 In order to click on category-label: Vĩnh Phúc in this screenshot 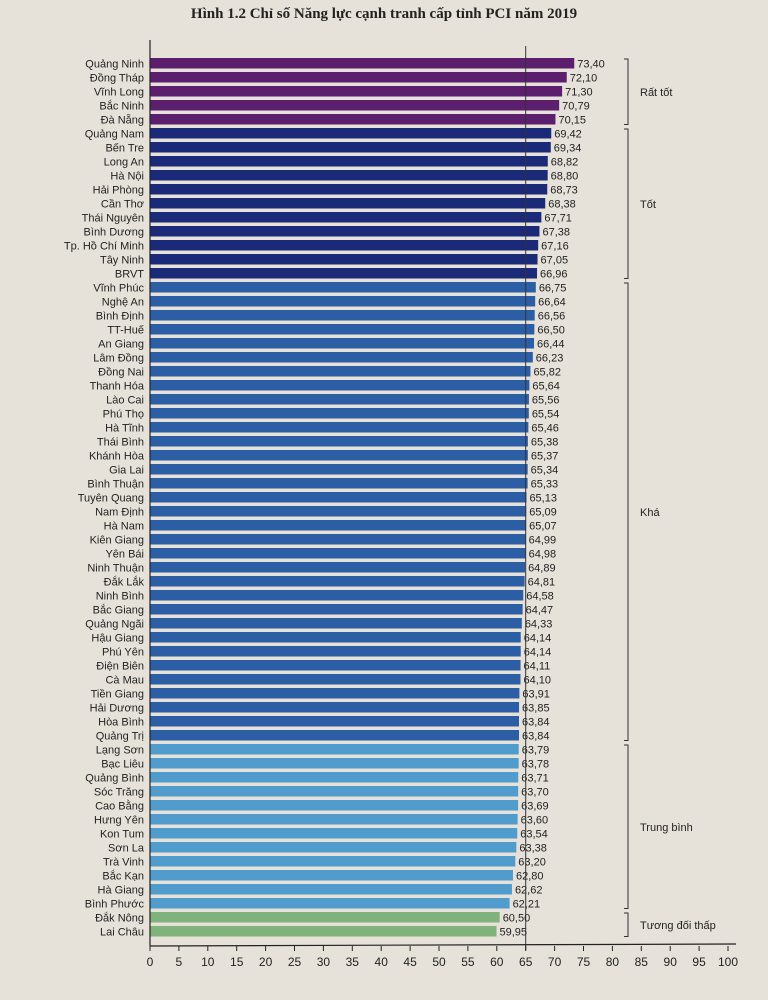, I will do `click(118, 289)`.